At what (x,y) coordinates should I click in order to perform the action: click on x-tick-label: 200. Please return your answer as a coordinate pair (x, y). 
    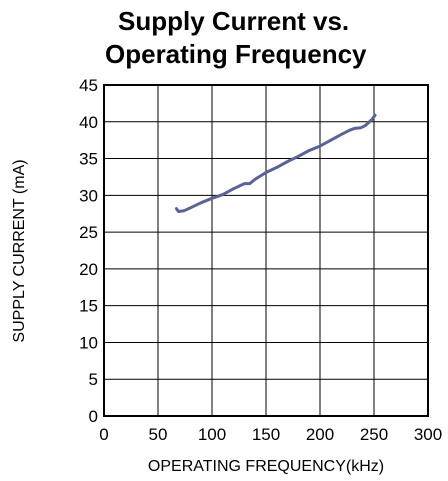
    Looking at the image, I should click on (320, 434).